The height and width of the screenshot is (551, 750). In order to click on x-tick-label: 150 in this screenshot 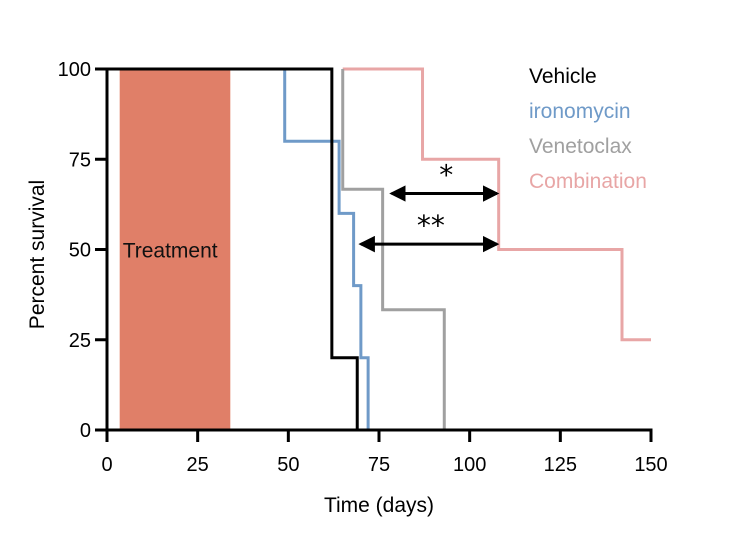, I will do `click(650, 465)`.